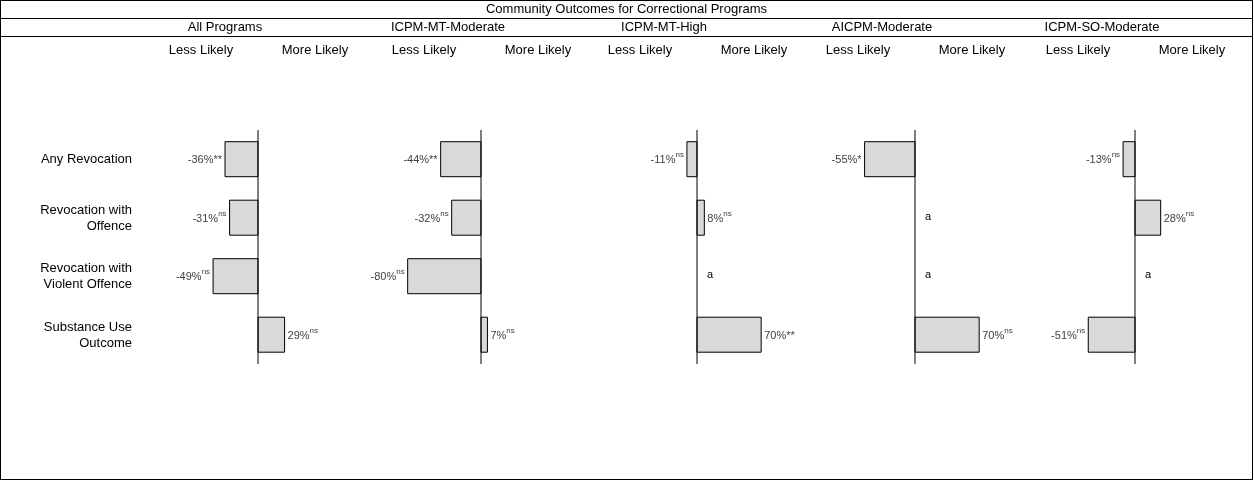 Image resolution: width=1254 pixels, height=480 pixels. What do you see at coordinates (421, 159) in the screenshot?
I see `data-label: -44%**` at bounding box center [421, 159].